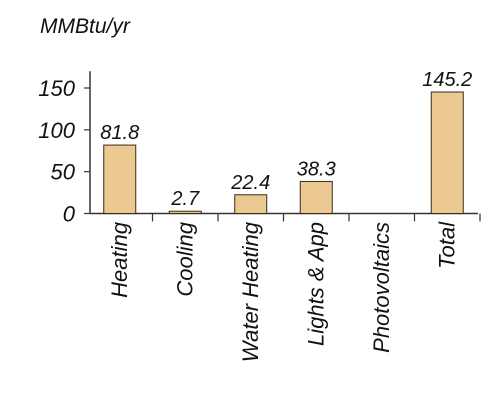 This screenshot has width=492, height=416. What do you see at coordinates (184, 258) in the screenshot?
I see `x-tick-label: Cooling` at bounding box center [184, 258].